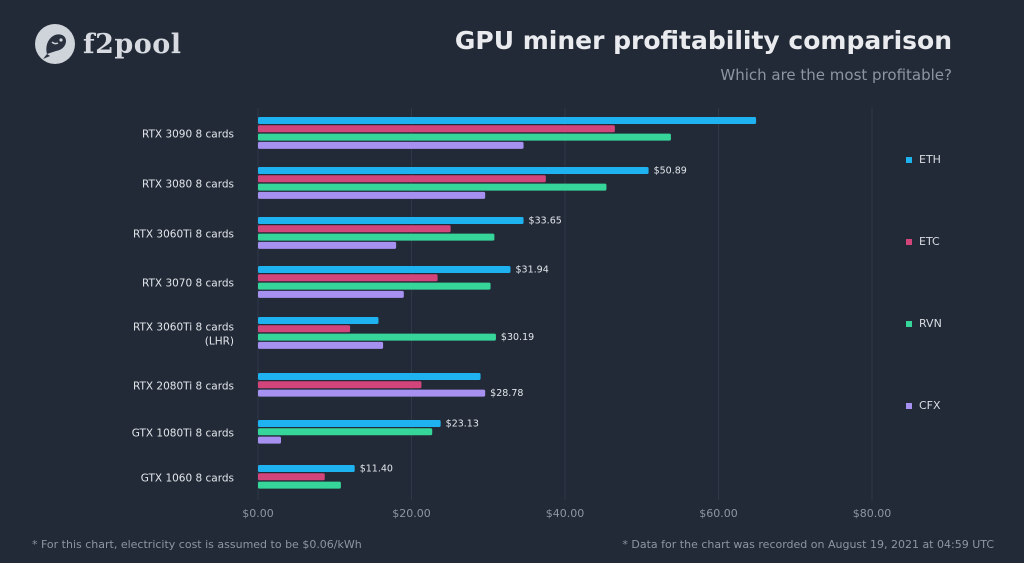  Describe the element at coordinates (188, 185) in the screenshot. I see `category-label: RTX 3080 8 cards` at that location.